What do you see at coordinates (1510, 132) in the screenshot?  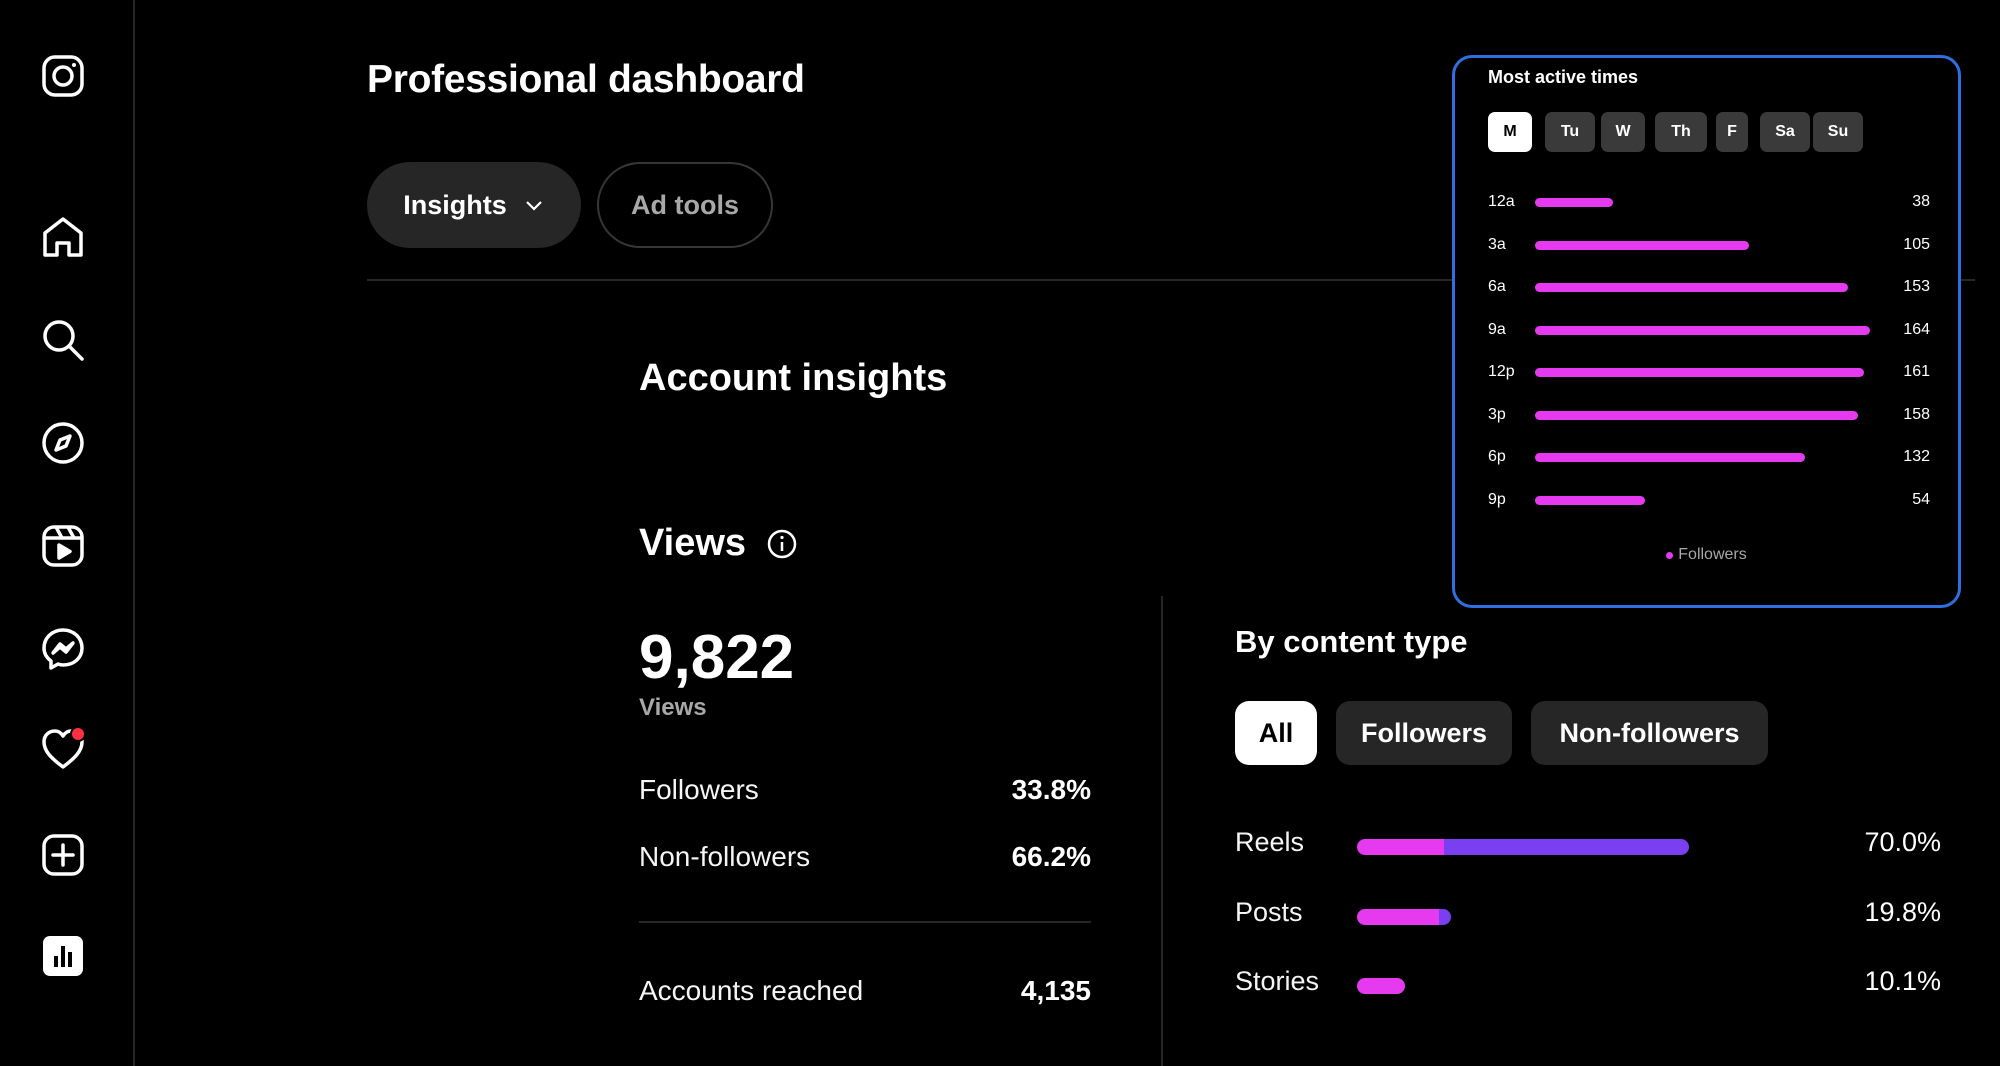 I see `day-button-m: M` at bounding box center [1510, 132].